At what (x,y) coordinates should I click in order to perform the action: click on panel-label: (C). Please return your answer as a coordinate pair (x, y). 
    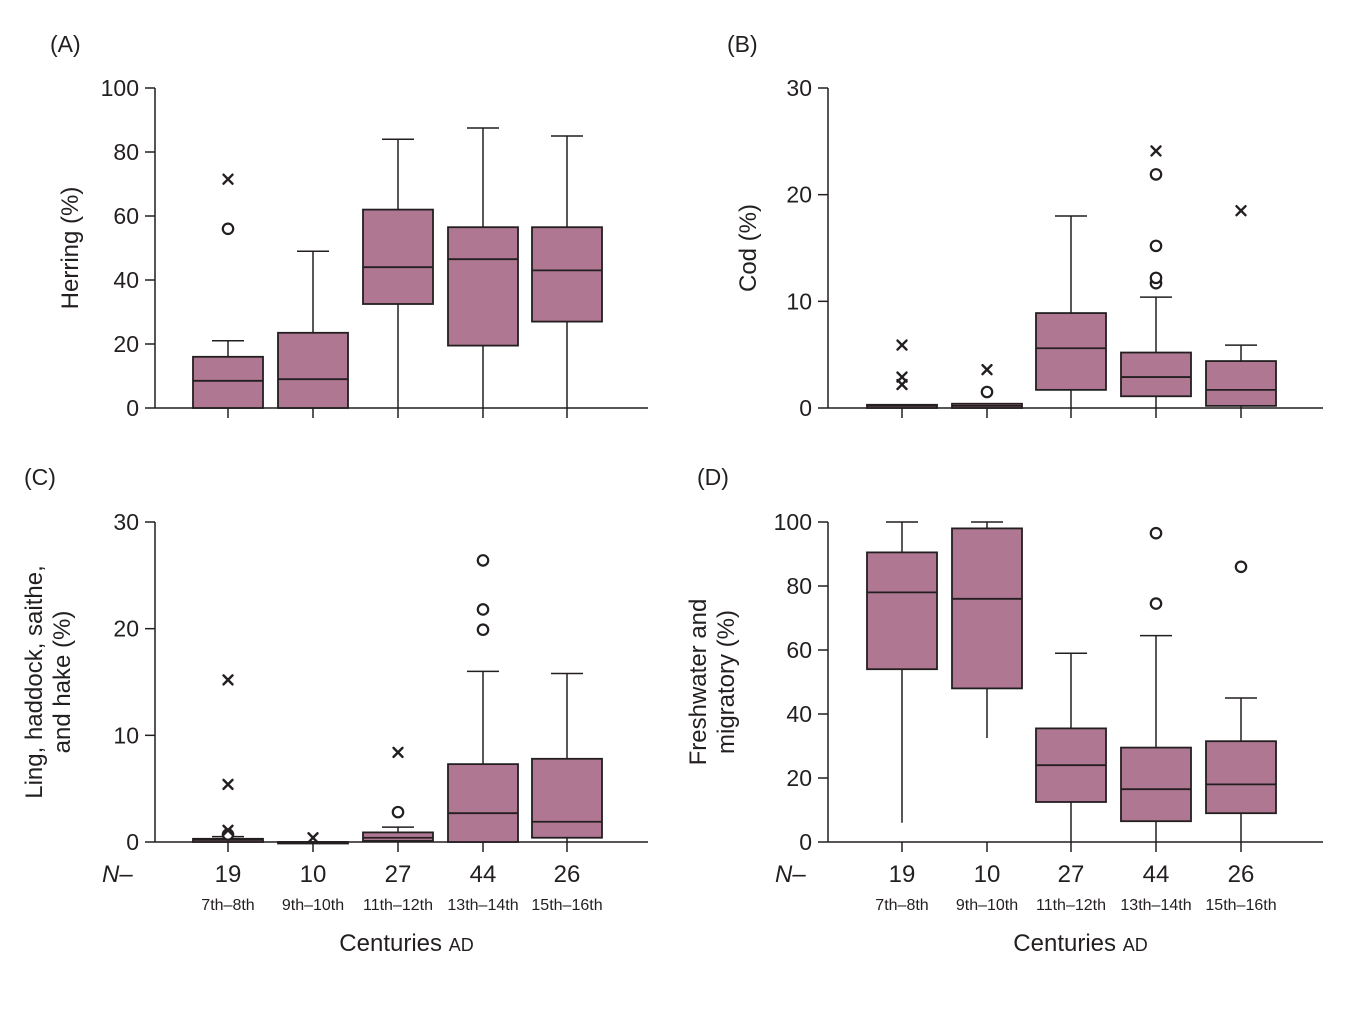
    Looking at the image, I should click on (40, 477).